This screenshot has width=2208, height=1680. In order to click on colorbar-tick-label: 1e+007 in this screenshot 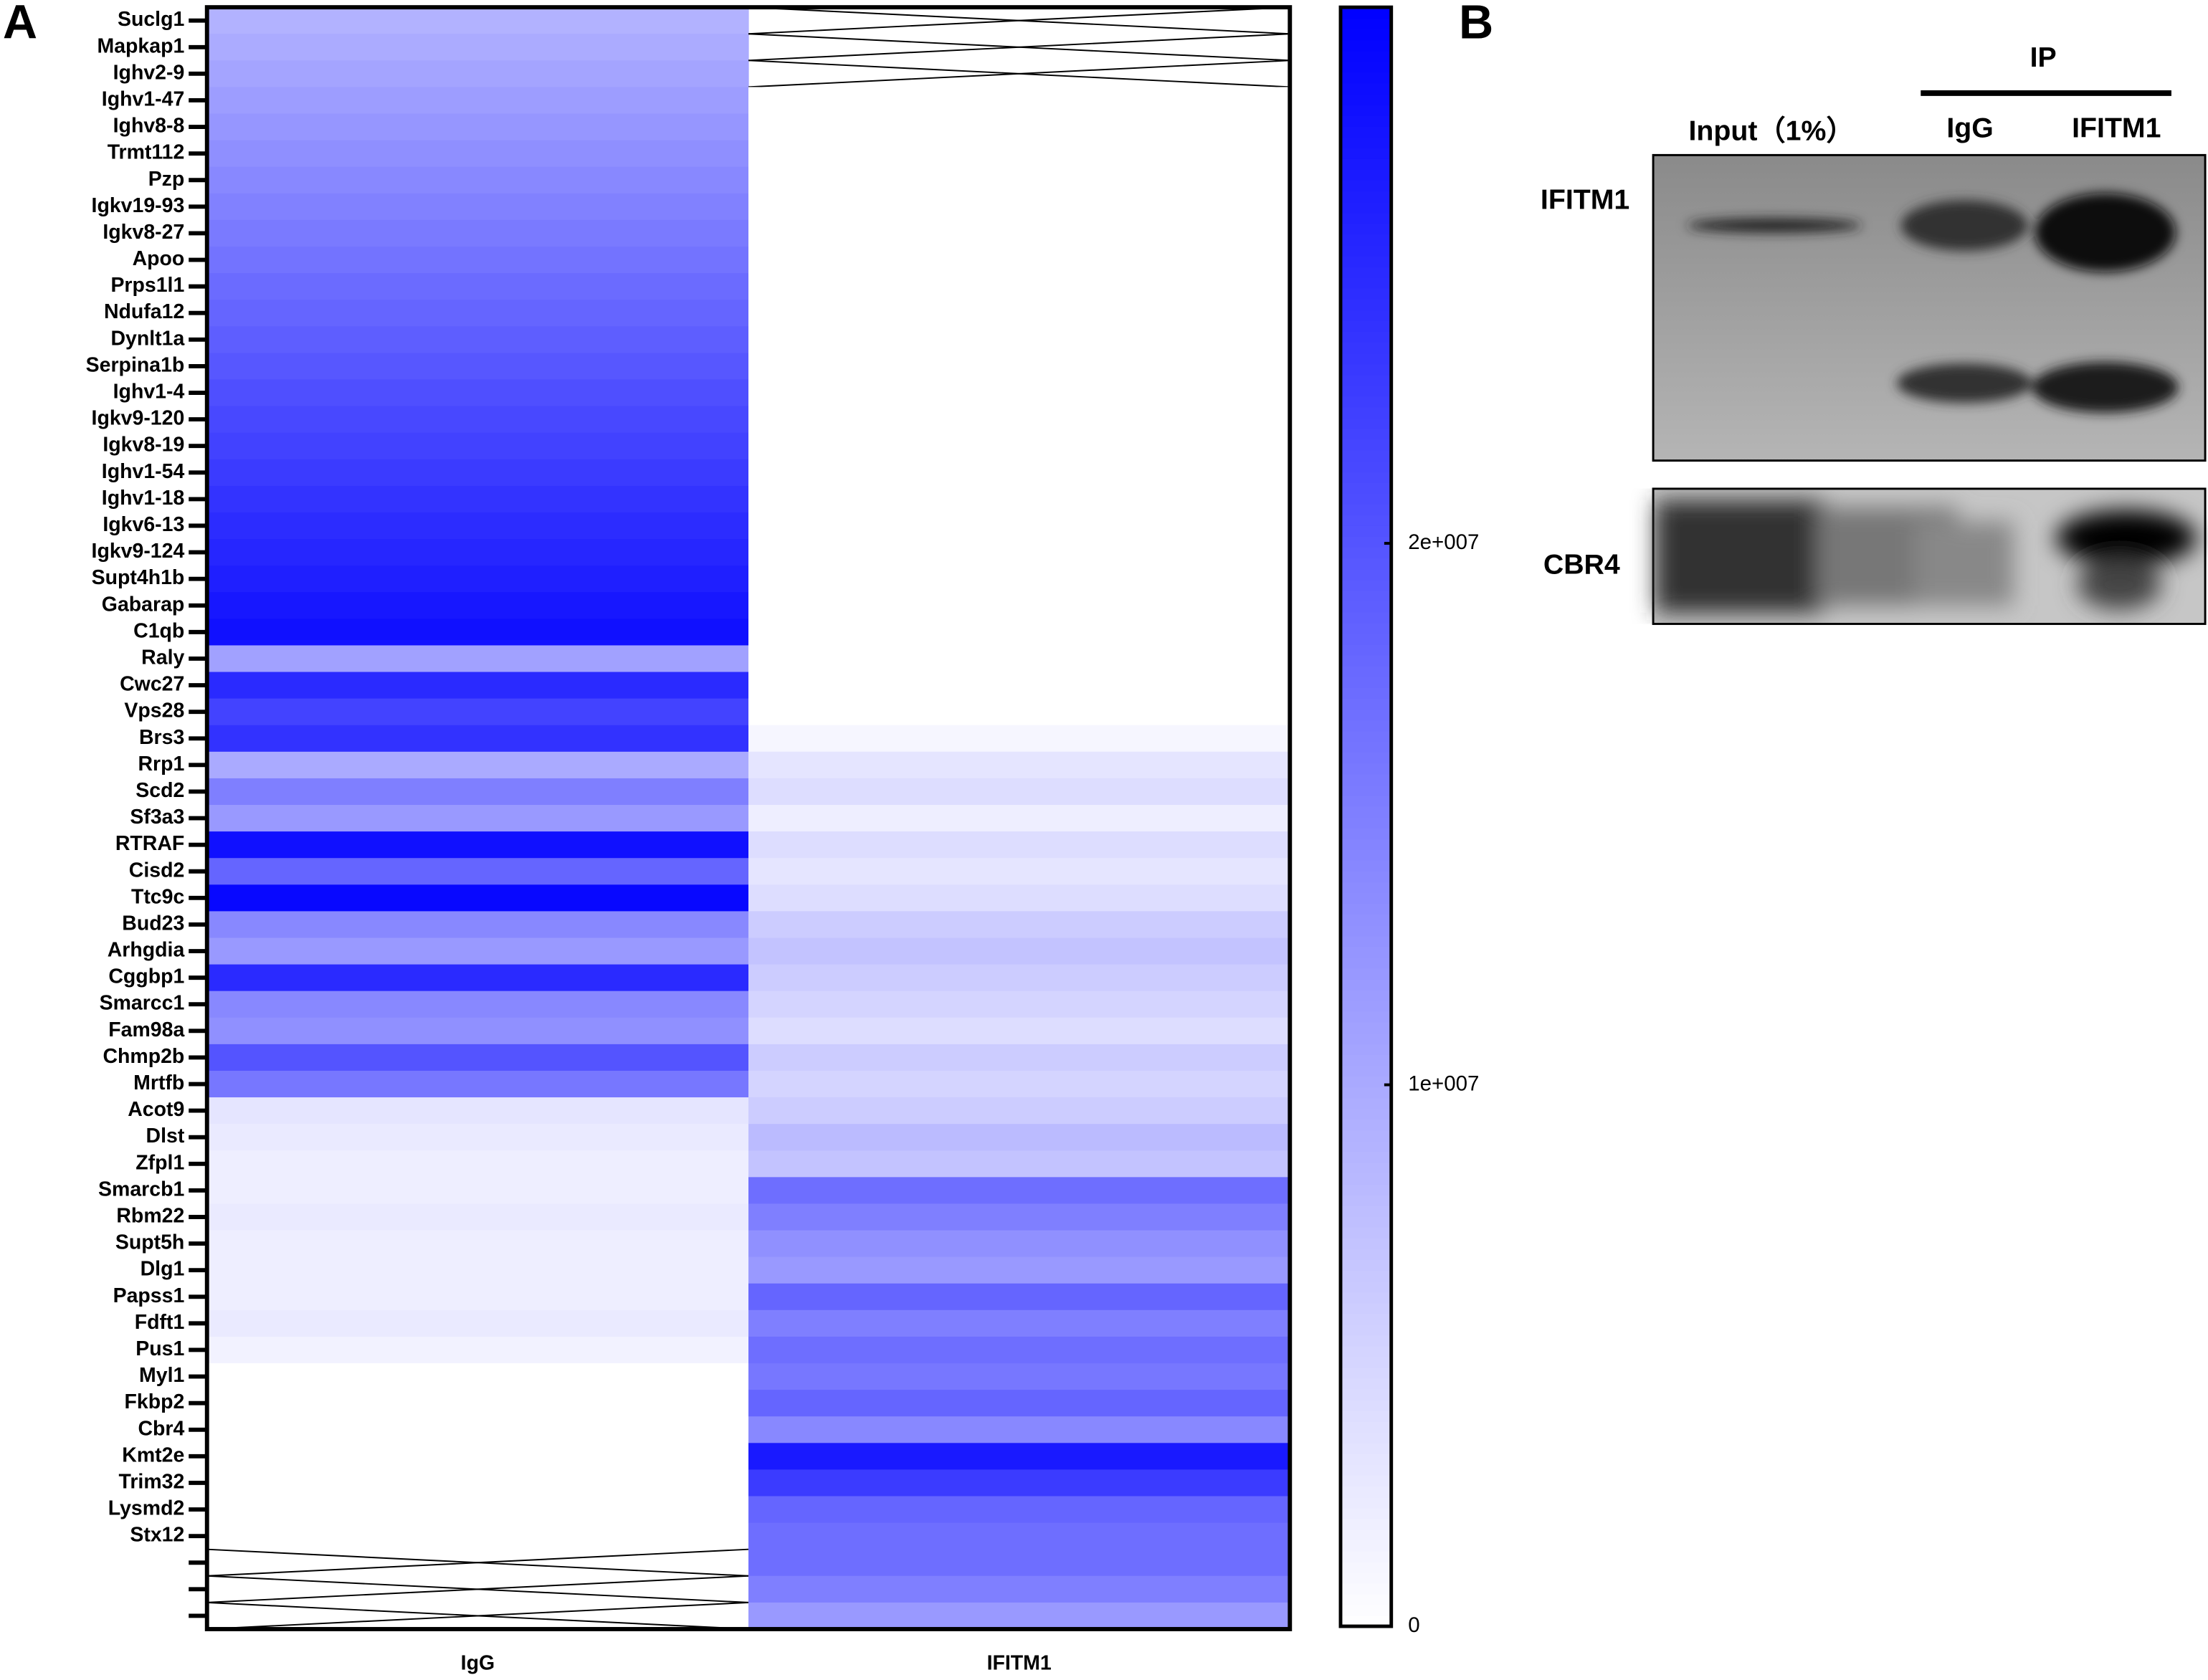, I will do `click(1443, 1083)`.